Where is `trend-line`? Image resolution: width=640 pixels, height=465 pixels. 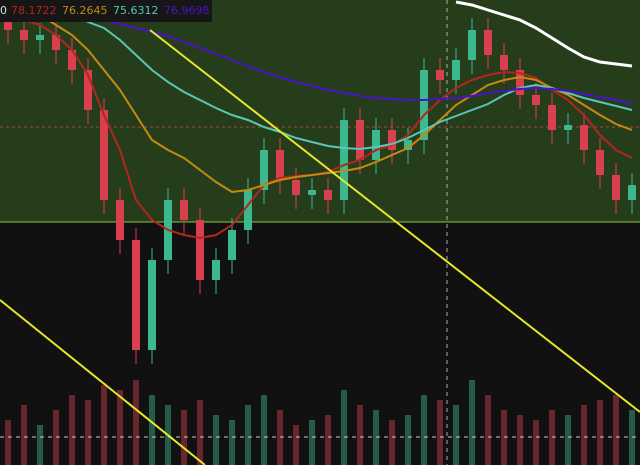
trend-line is located at coordinates (103, 382).